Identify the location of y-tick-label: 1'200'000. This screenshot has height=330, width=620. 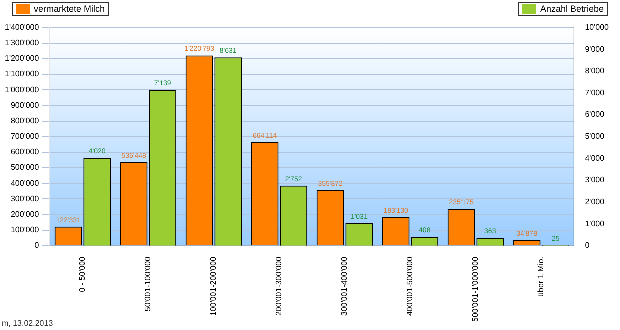
(22, 59).